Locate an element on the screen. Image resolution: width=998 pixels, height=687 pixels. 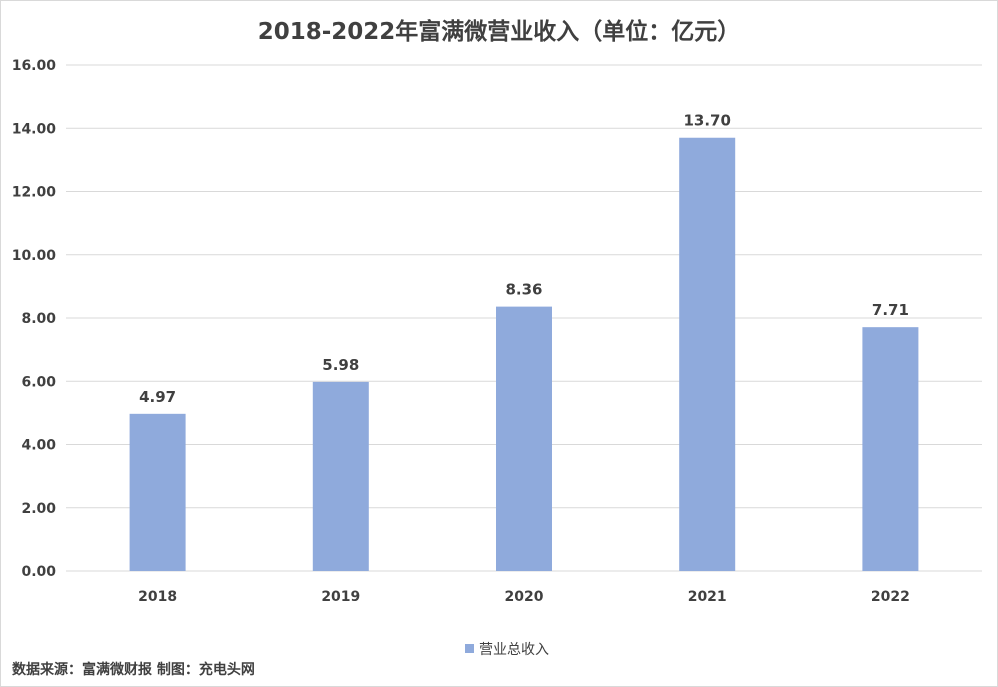
data-label: 8.36 is located at coordinates (523, 290).